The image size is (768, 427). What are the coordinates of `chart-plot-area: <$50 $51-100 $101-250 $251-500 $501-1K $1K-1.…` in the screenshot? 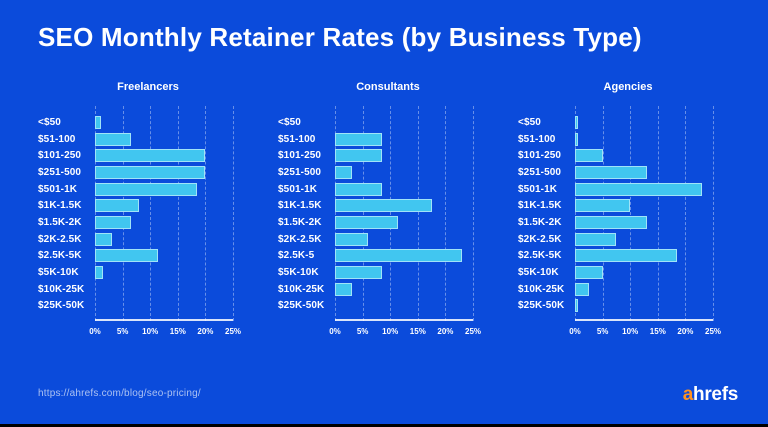 It's located at (628, 213).